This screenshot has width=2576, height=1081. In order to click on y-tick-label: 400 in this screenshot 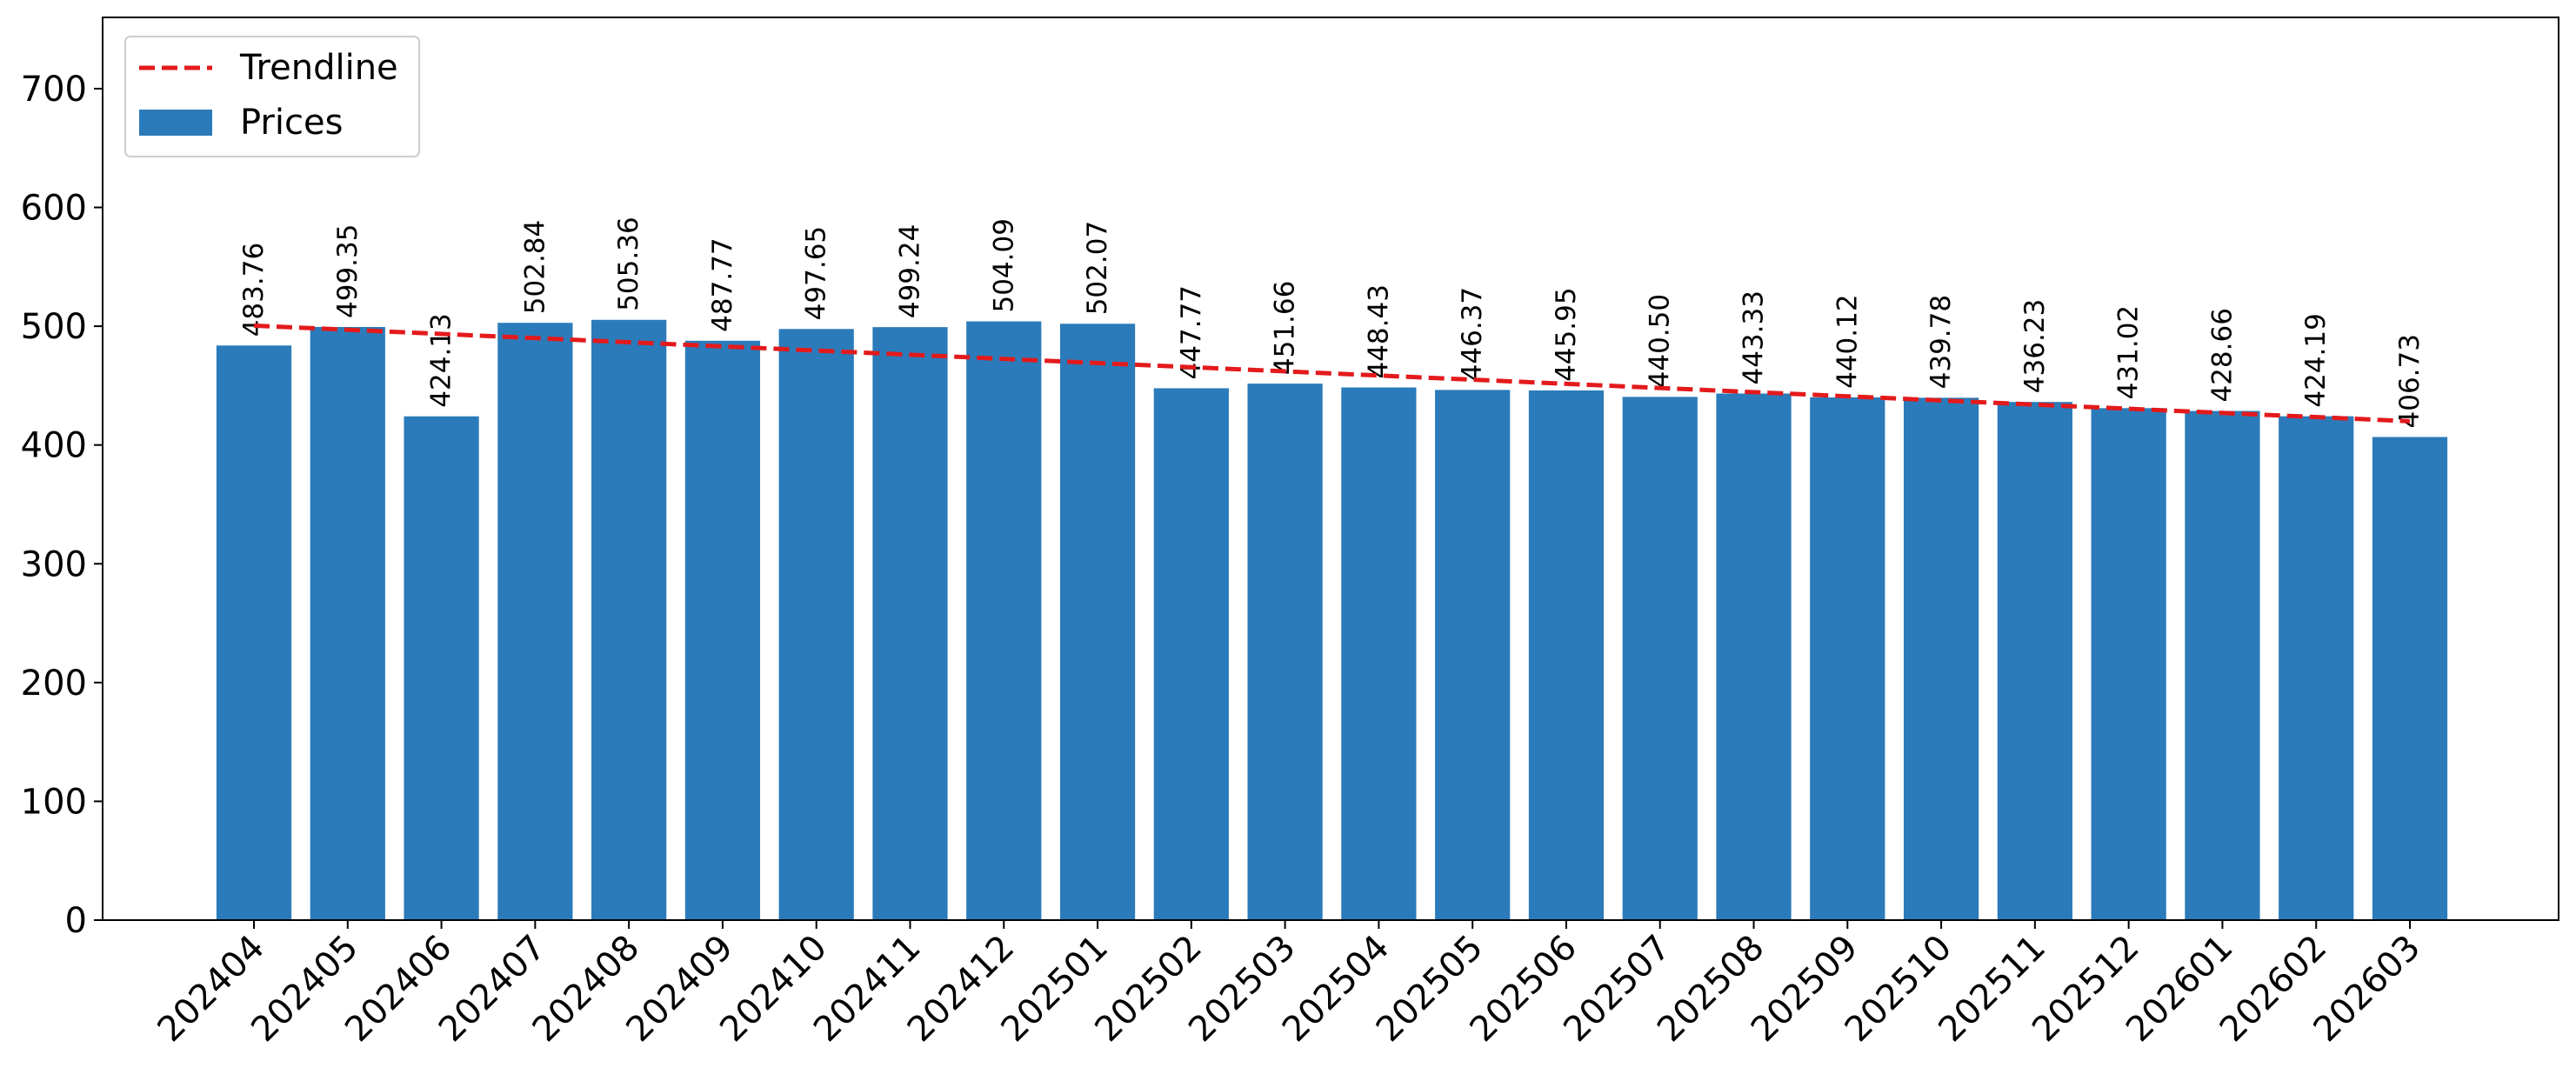, I will do `click(54, 446)`.